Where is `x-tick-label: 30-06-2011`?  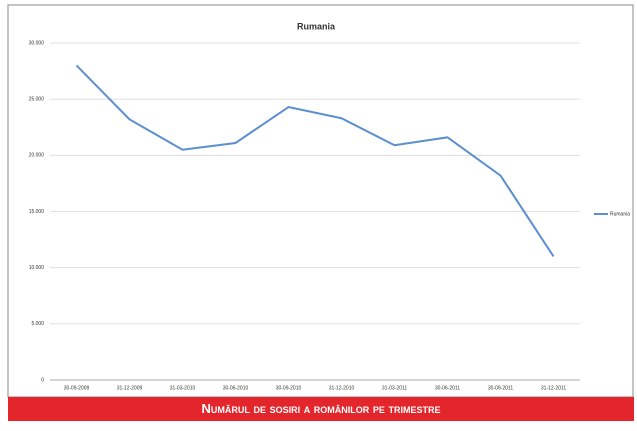
x-tick-label: 30-06-2011 is located at coordinates (447, 388).